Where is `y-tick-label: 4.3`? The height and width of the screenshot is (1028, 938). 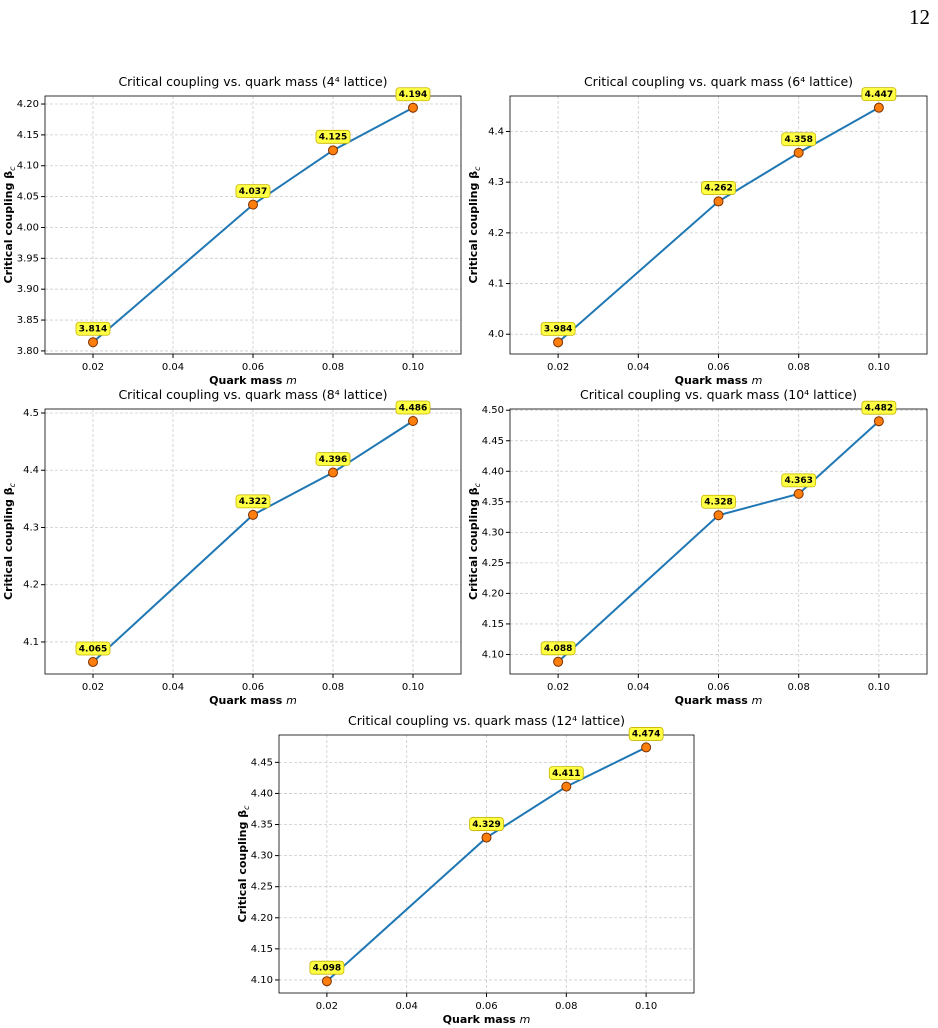 y-tick-label: 4.3 is located at coordinates (496, 182).